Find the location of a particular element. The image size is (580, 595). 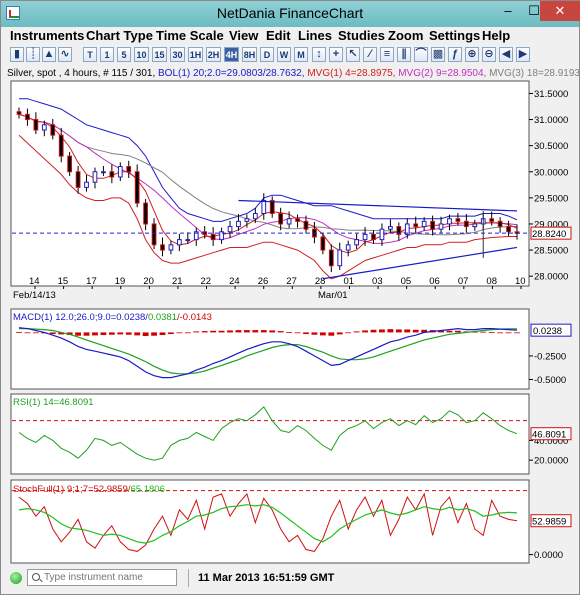

cursor-icon: ↖ is located at coordinates (353, 54).